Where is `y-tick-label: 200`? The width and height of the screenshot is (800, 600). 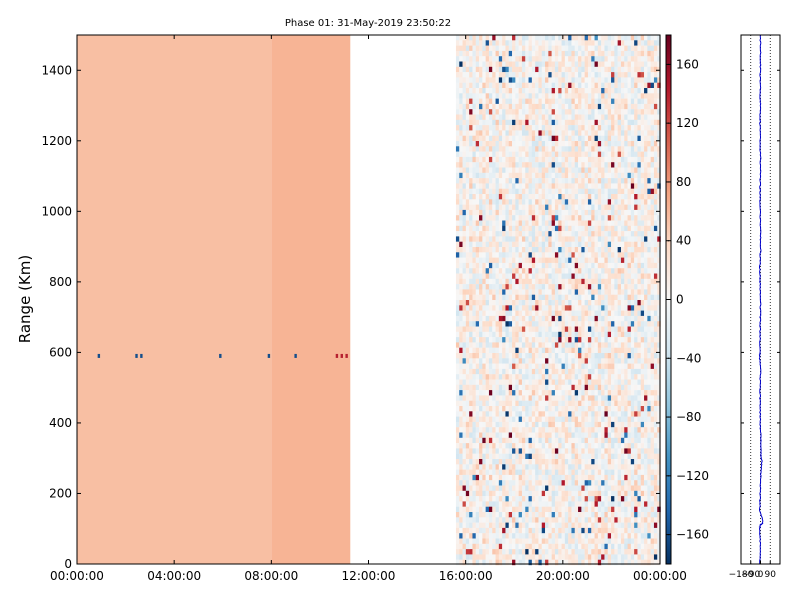
y-tick-label: 200 is located at coordinates (60, 493).